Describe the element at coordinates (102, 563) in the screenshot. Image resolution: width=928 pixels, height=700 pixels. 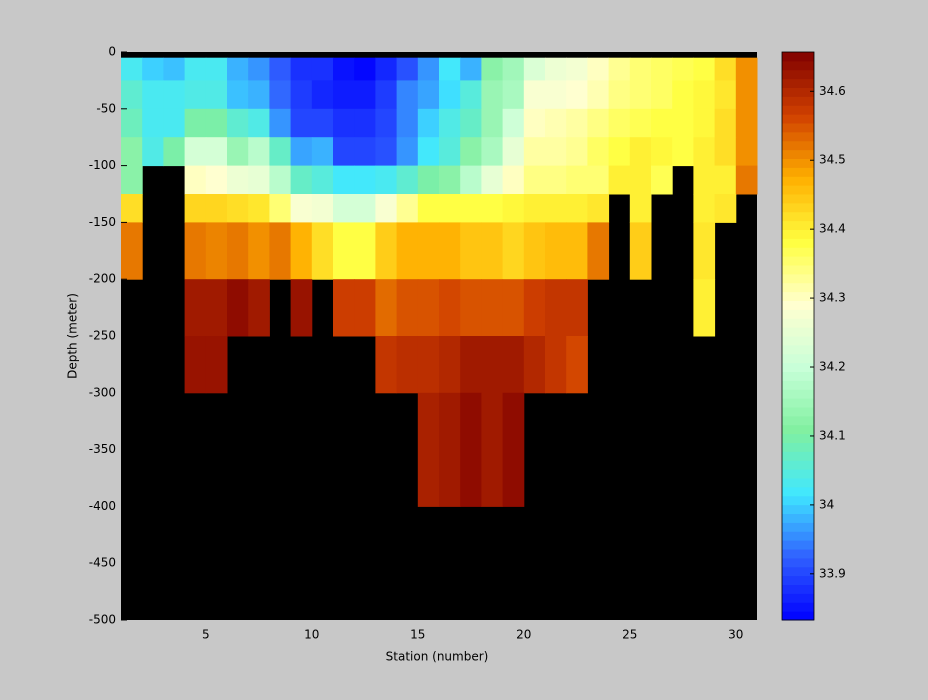
I see `y-tick-label: -450` at that location.